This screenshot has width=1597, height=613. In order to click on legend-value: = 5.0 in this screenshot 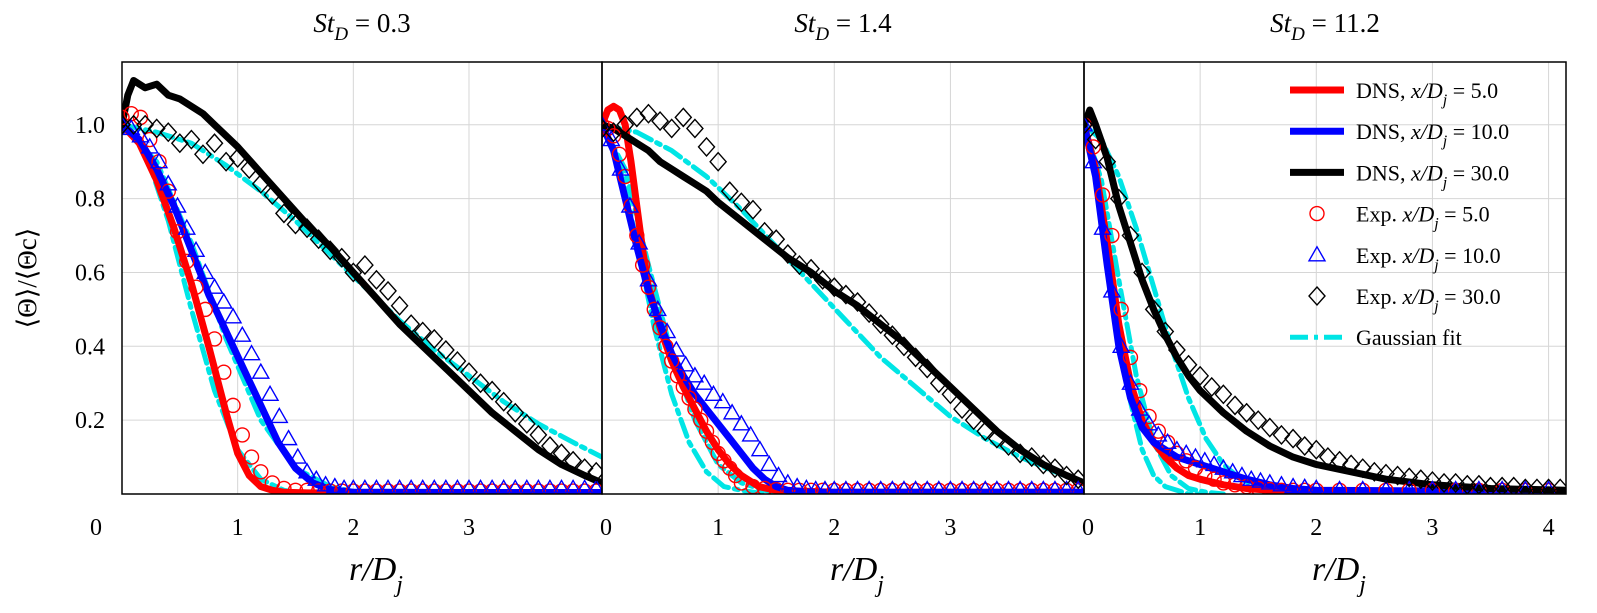, I will do `click(1472, 90)`.